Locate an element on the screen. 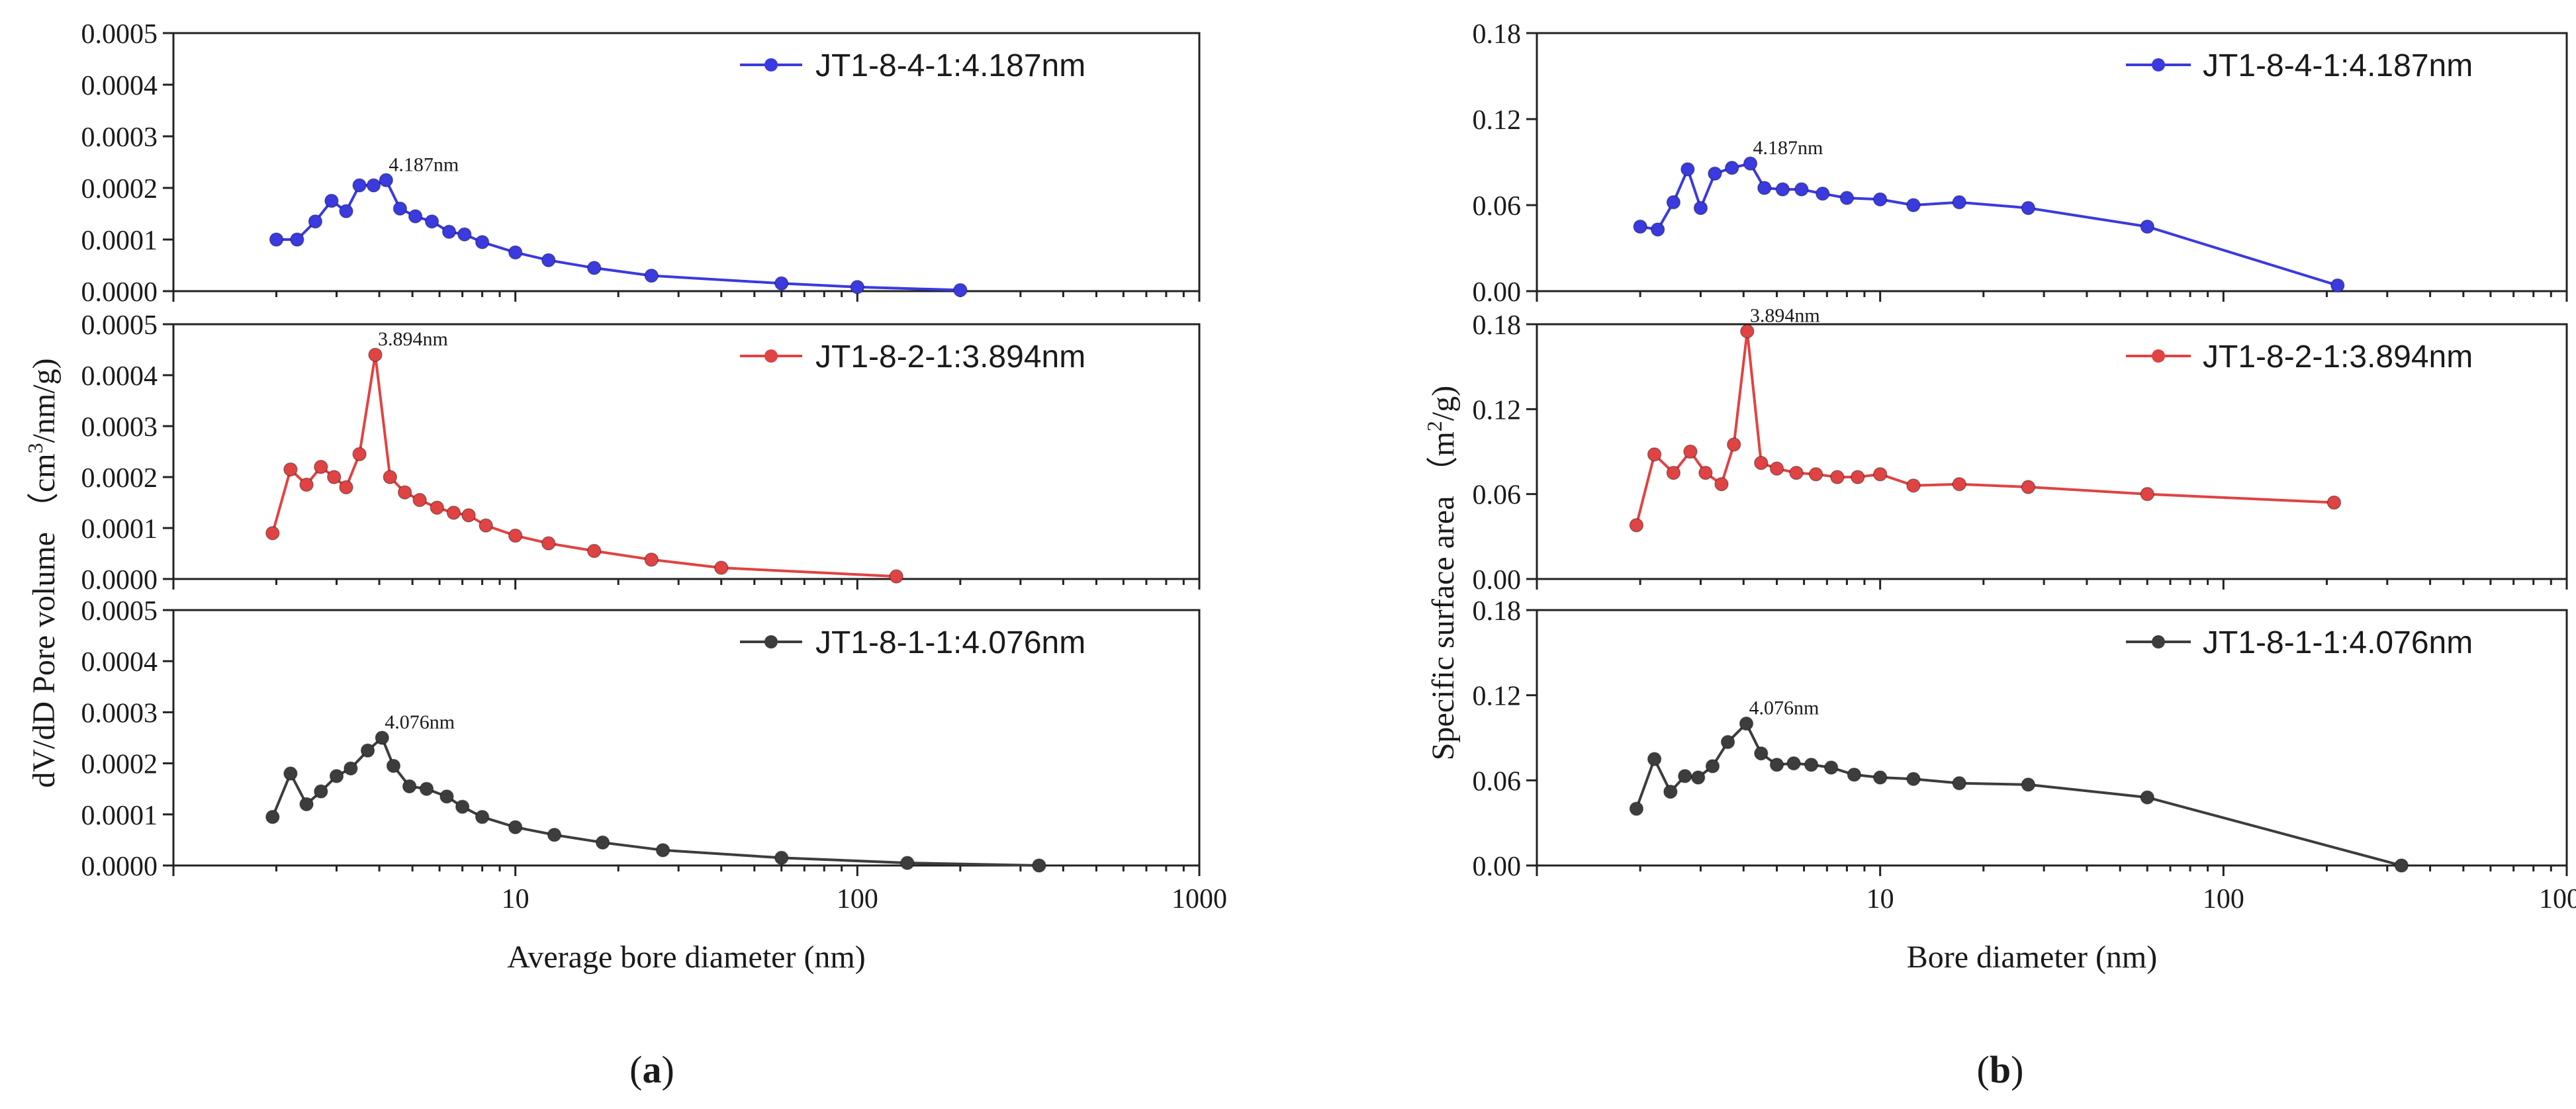 The image size is (2576, 1109). caption-a-letter: a is located at coordinates (652, 1069).